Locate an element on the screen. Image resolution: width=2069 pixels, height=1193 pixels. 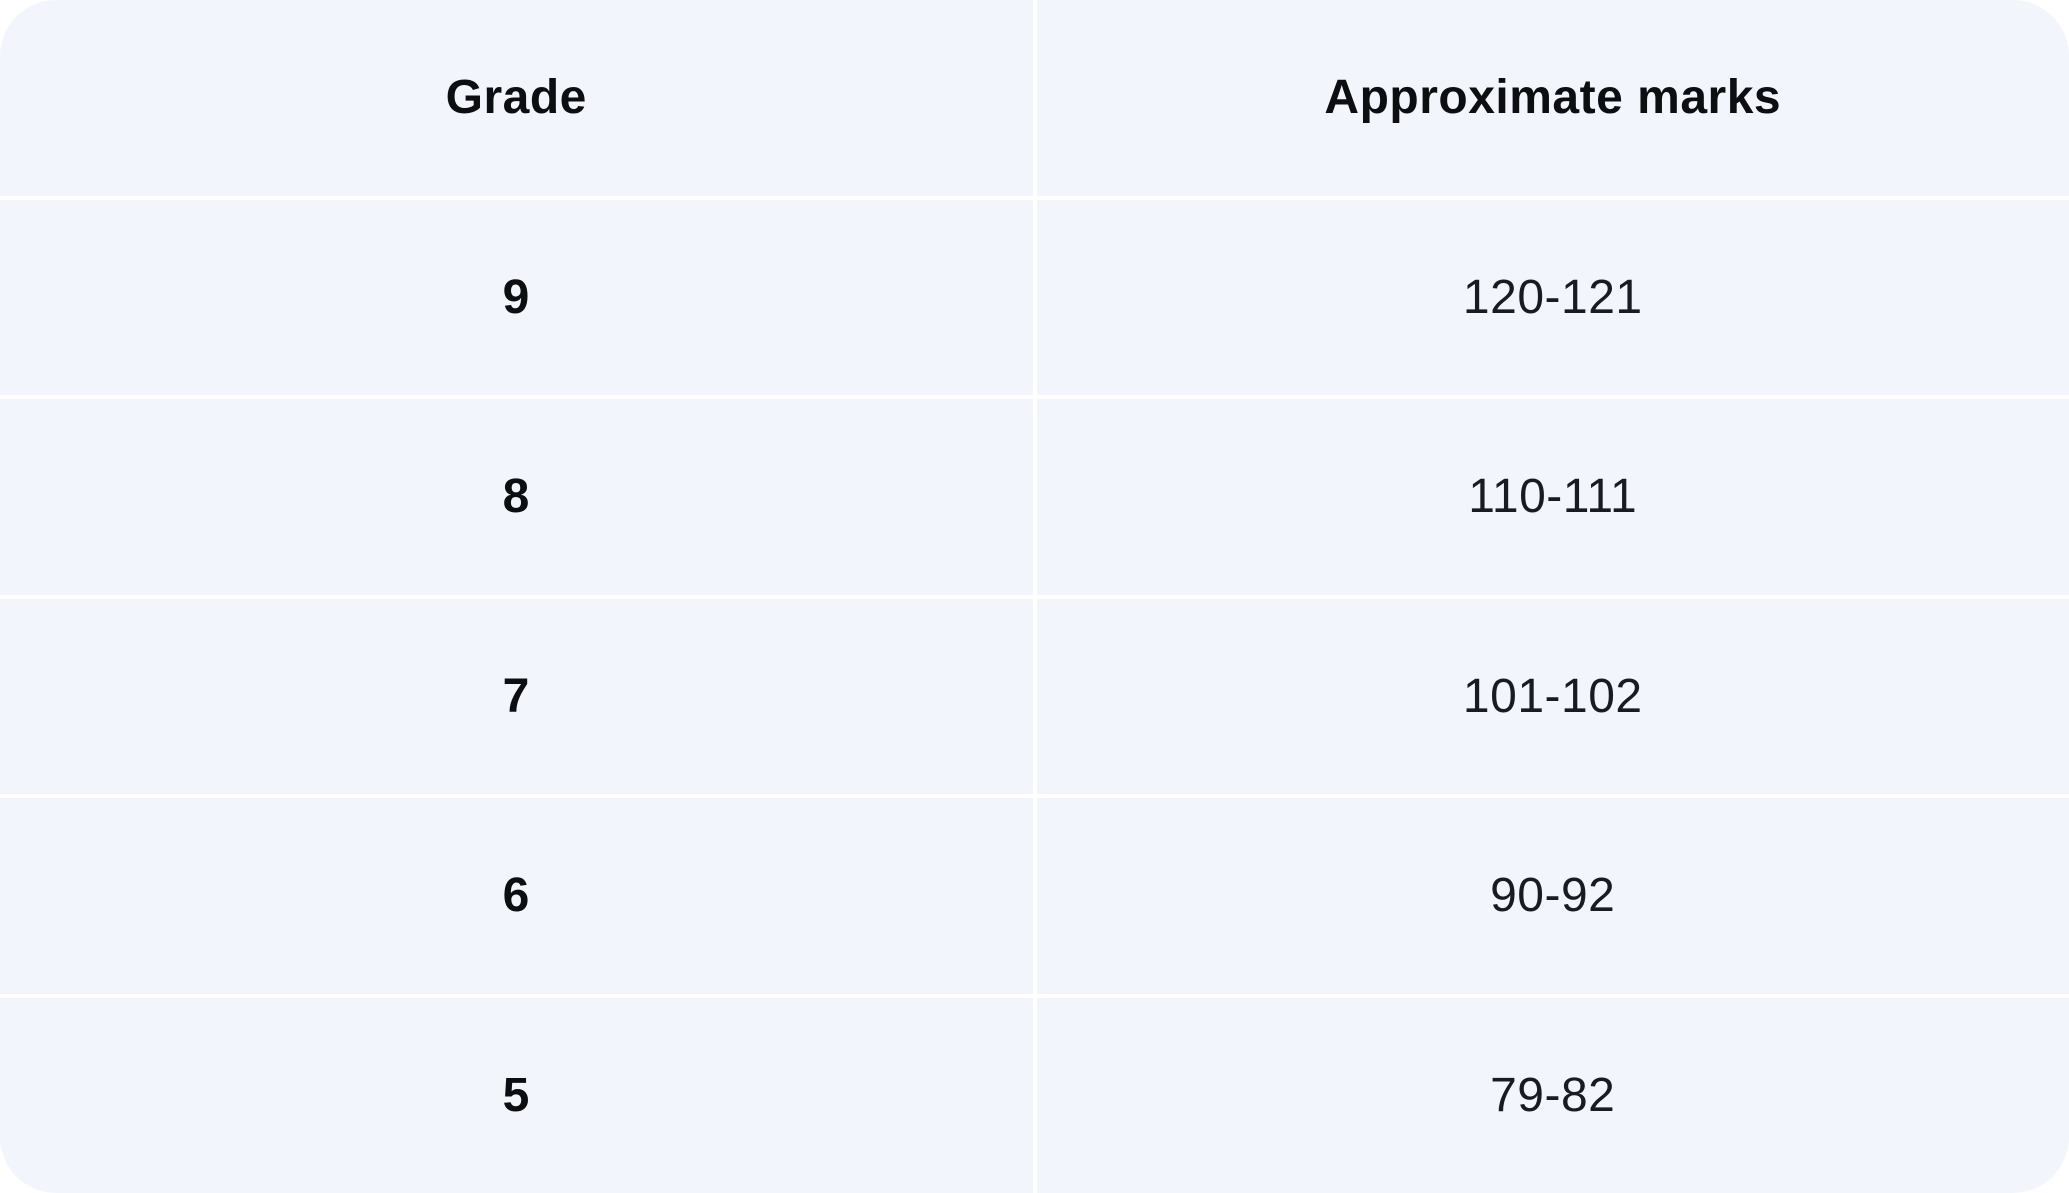
grade-cell: 8 is located at coordinates (516, 497).